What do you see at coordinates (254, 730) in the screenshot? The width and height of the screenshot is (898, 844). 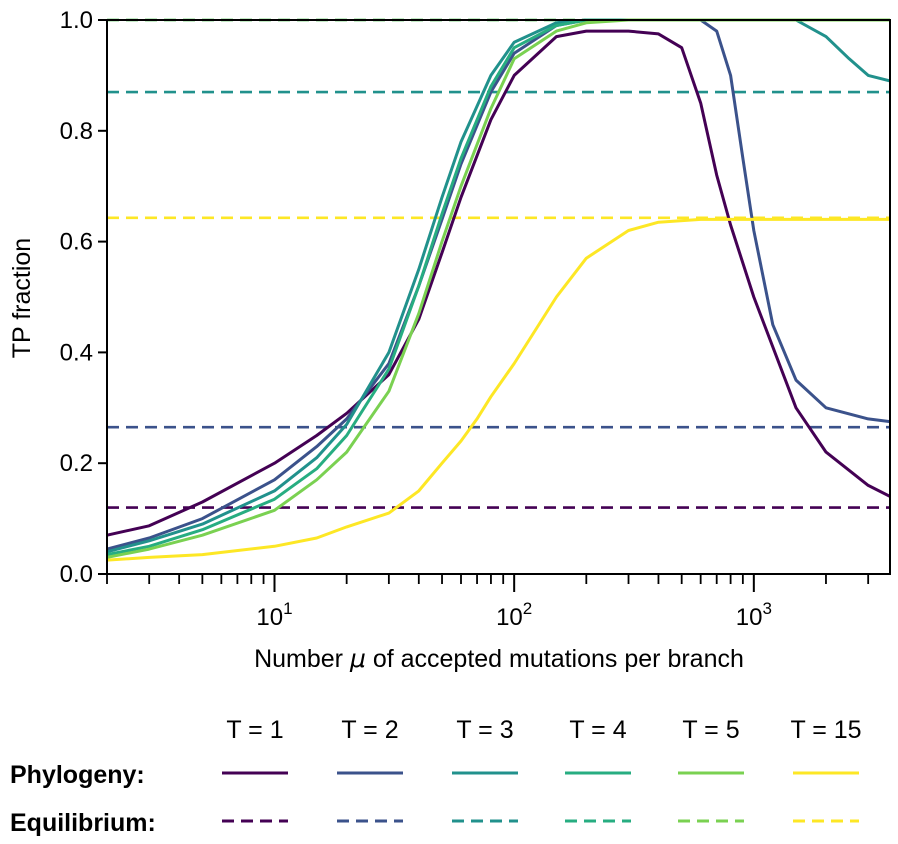 I see `legend-column-label: T = 1` at bounding box center [254, 730].